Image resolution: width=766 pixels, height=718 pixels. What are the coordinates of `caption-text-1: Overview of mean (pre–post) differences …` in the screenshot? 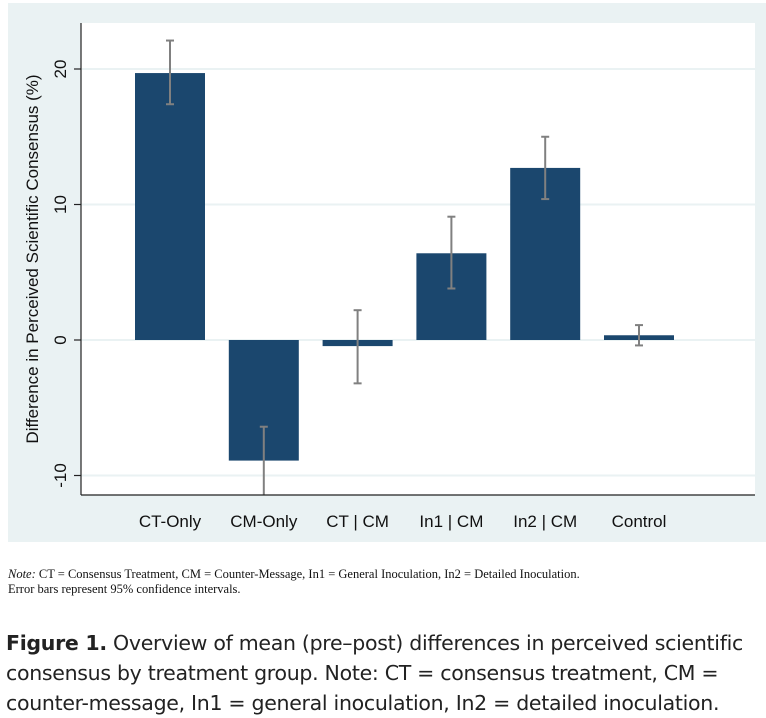 It's located at (424, 643).